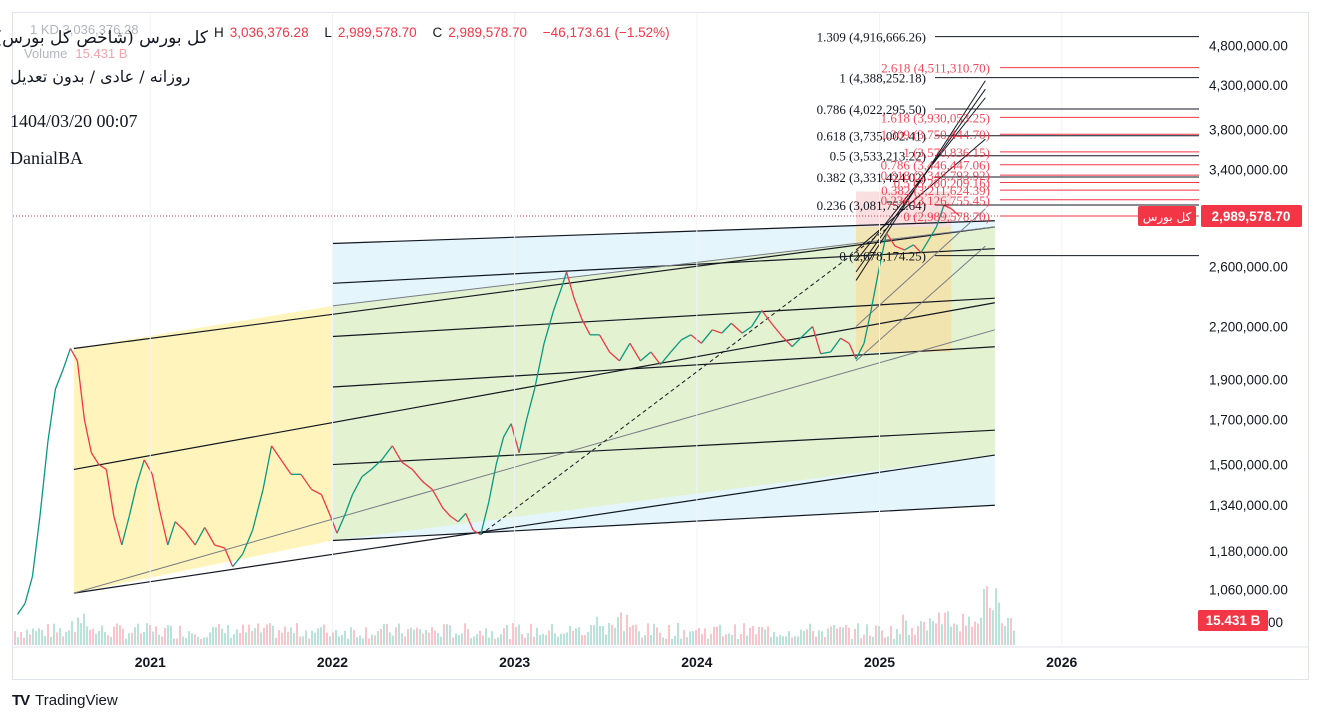 This screenshot has width=1322, height=724. I want to click on price-axis-label-8: 1,500,000.00, so click(1248, 465).